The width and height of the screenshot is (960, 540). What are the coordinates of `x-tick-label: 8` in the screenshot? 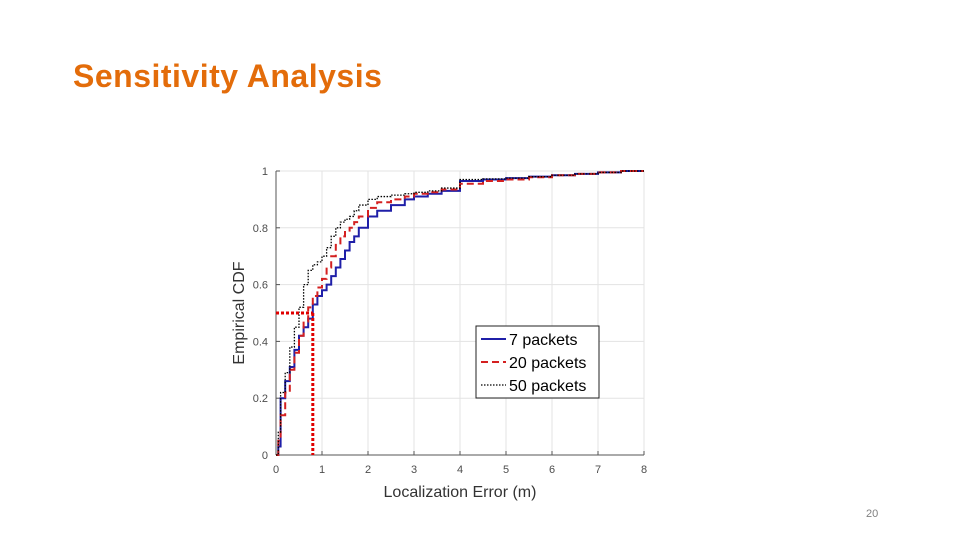 It's located at (644, 470).